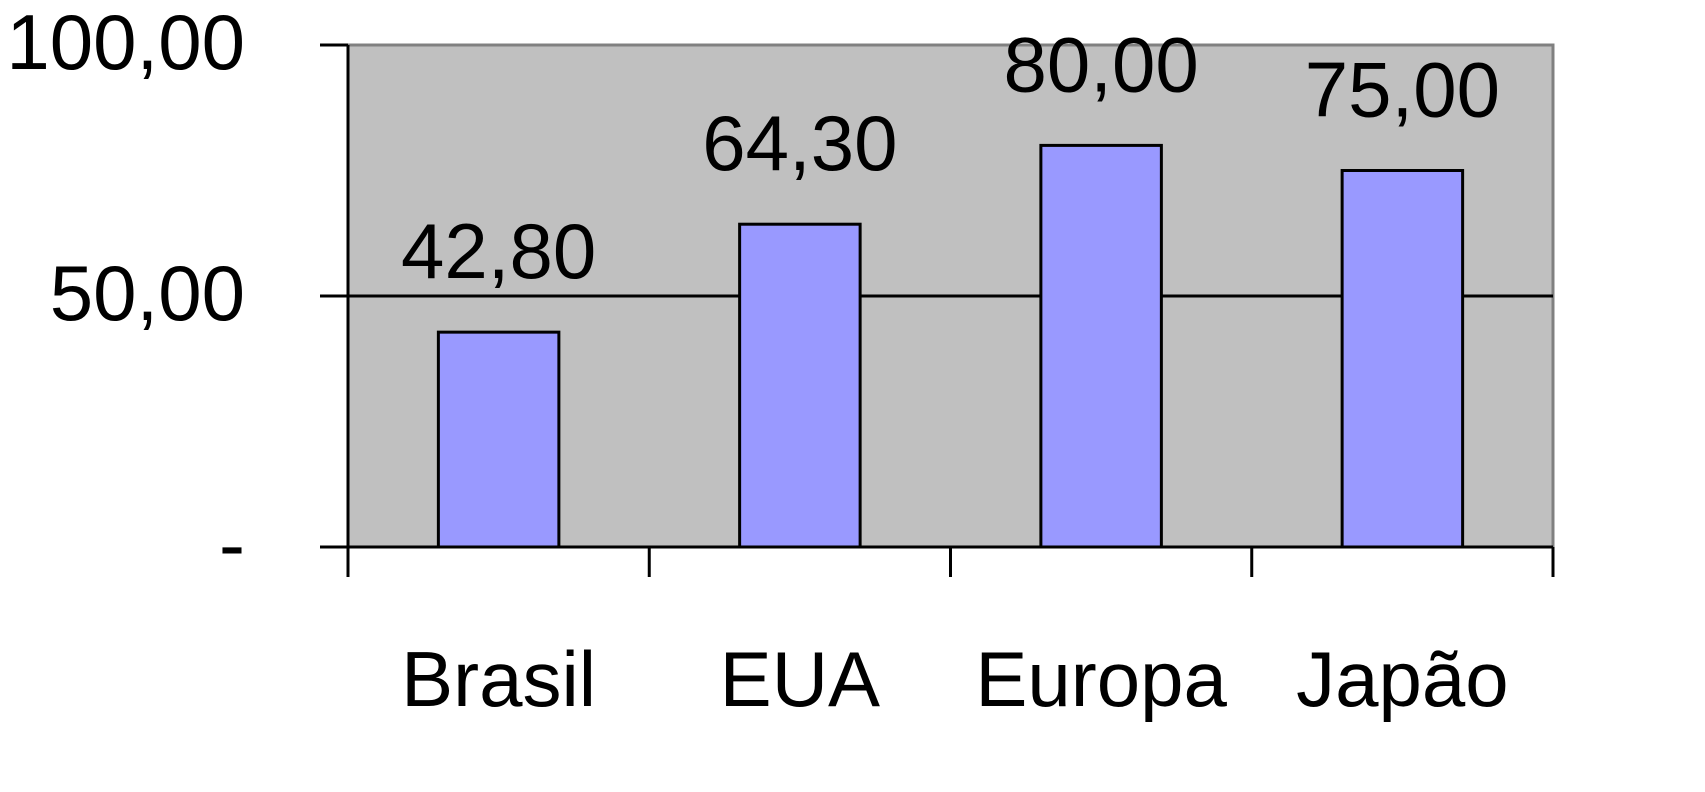 This screenshot has width=1705, height=792. What do you see at coordinates (232, 544) in the screenshot?
I see `y-tick-label: -` at bounding box center [232, 544].